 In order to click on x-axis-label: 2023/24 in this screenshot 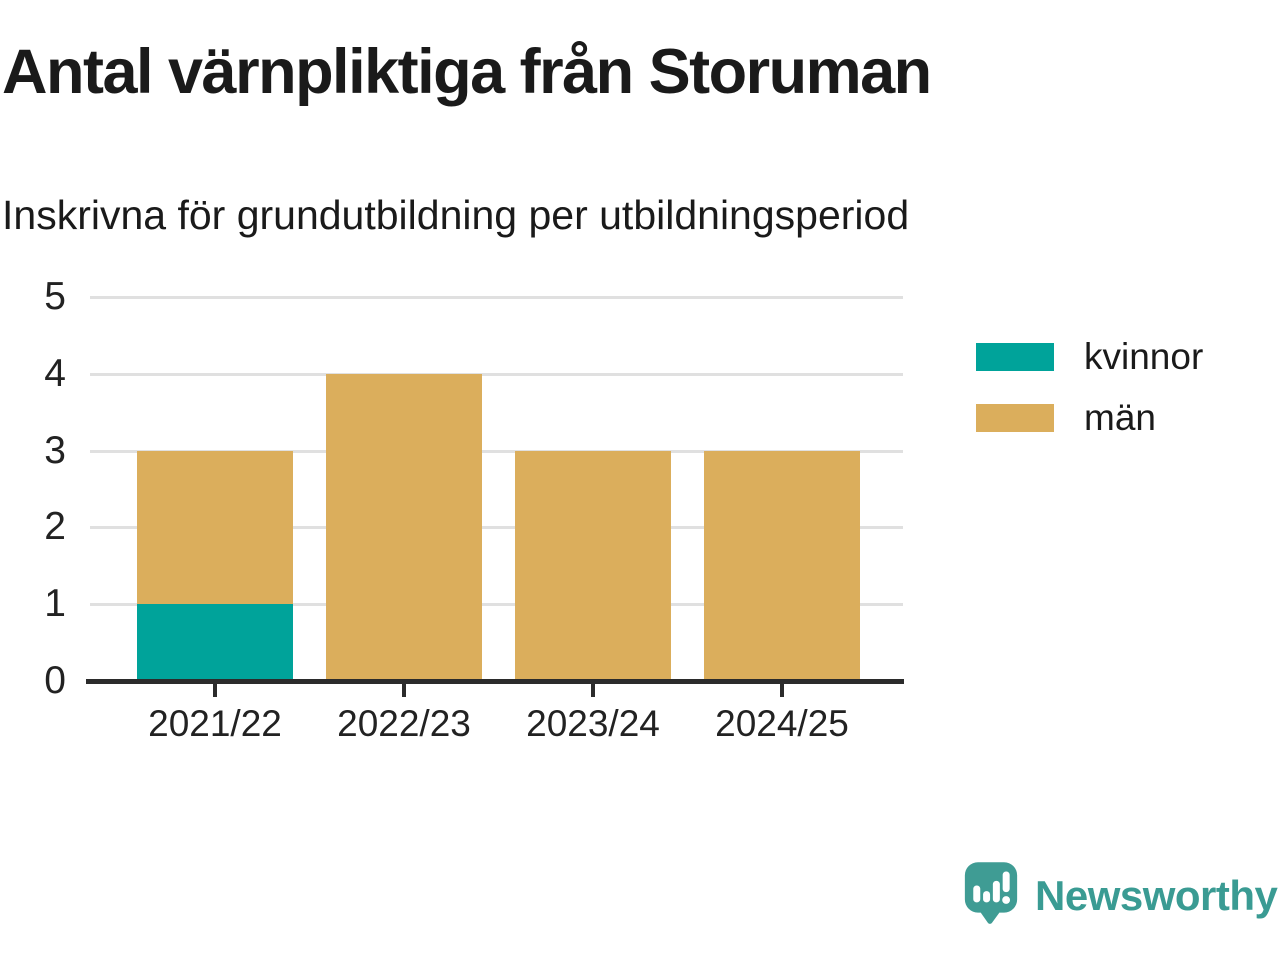, I will do `click(593, 723)`.